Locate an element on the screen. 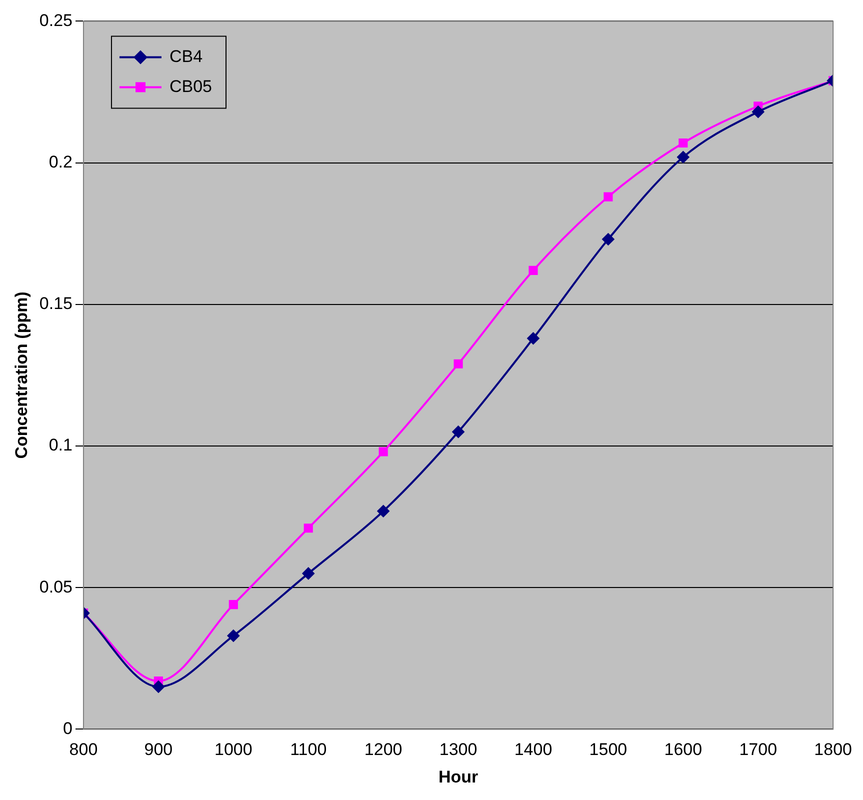 This screenshot has height=800, width=863. y-tick-label: 0.1 is located at coordinates (60, 445).